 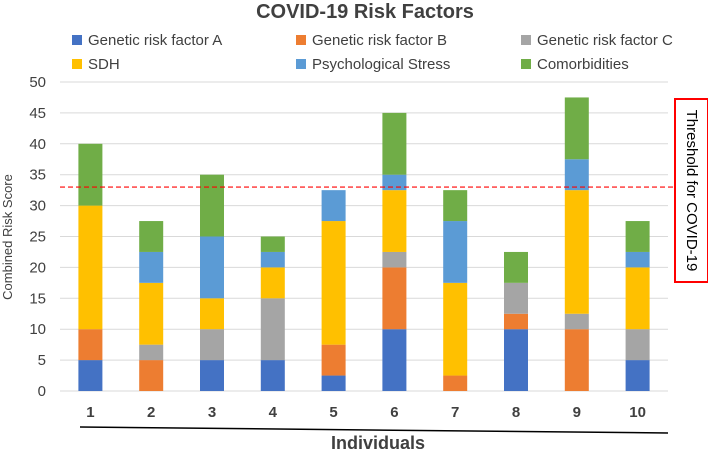 I want to click on x-tick-label: 9, so click(x=577, y=412).